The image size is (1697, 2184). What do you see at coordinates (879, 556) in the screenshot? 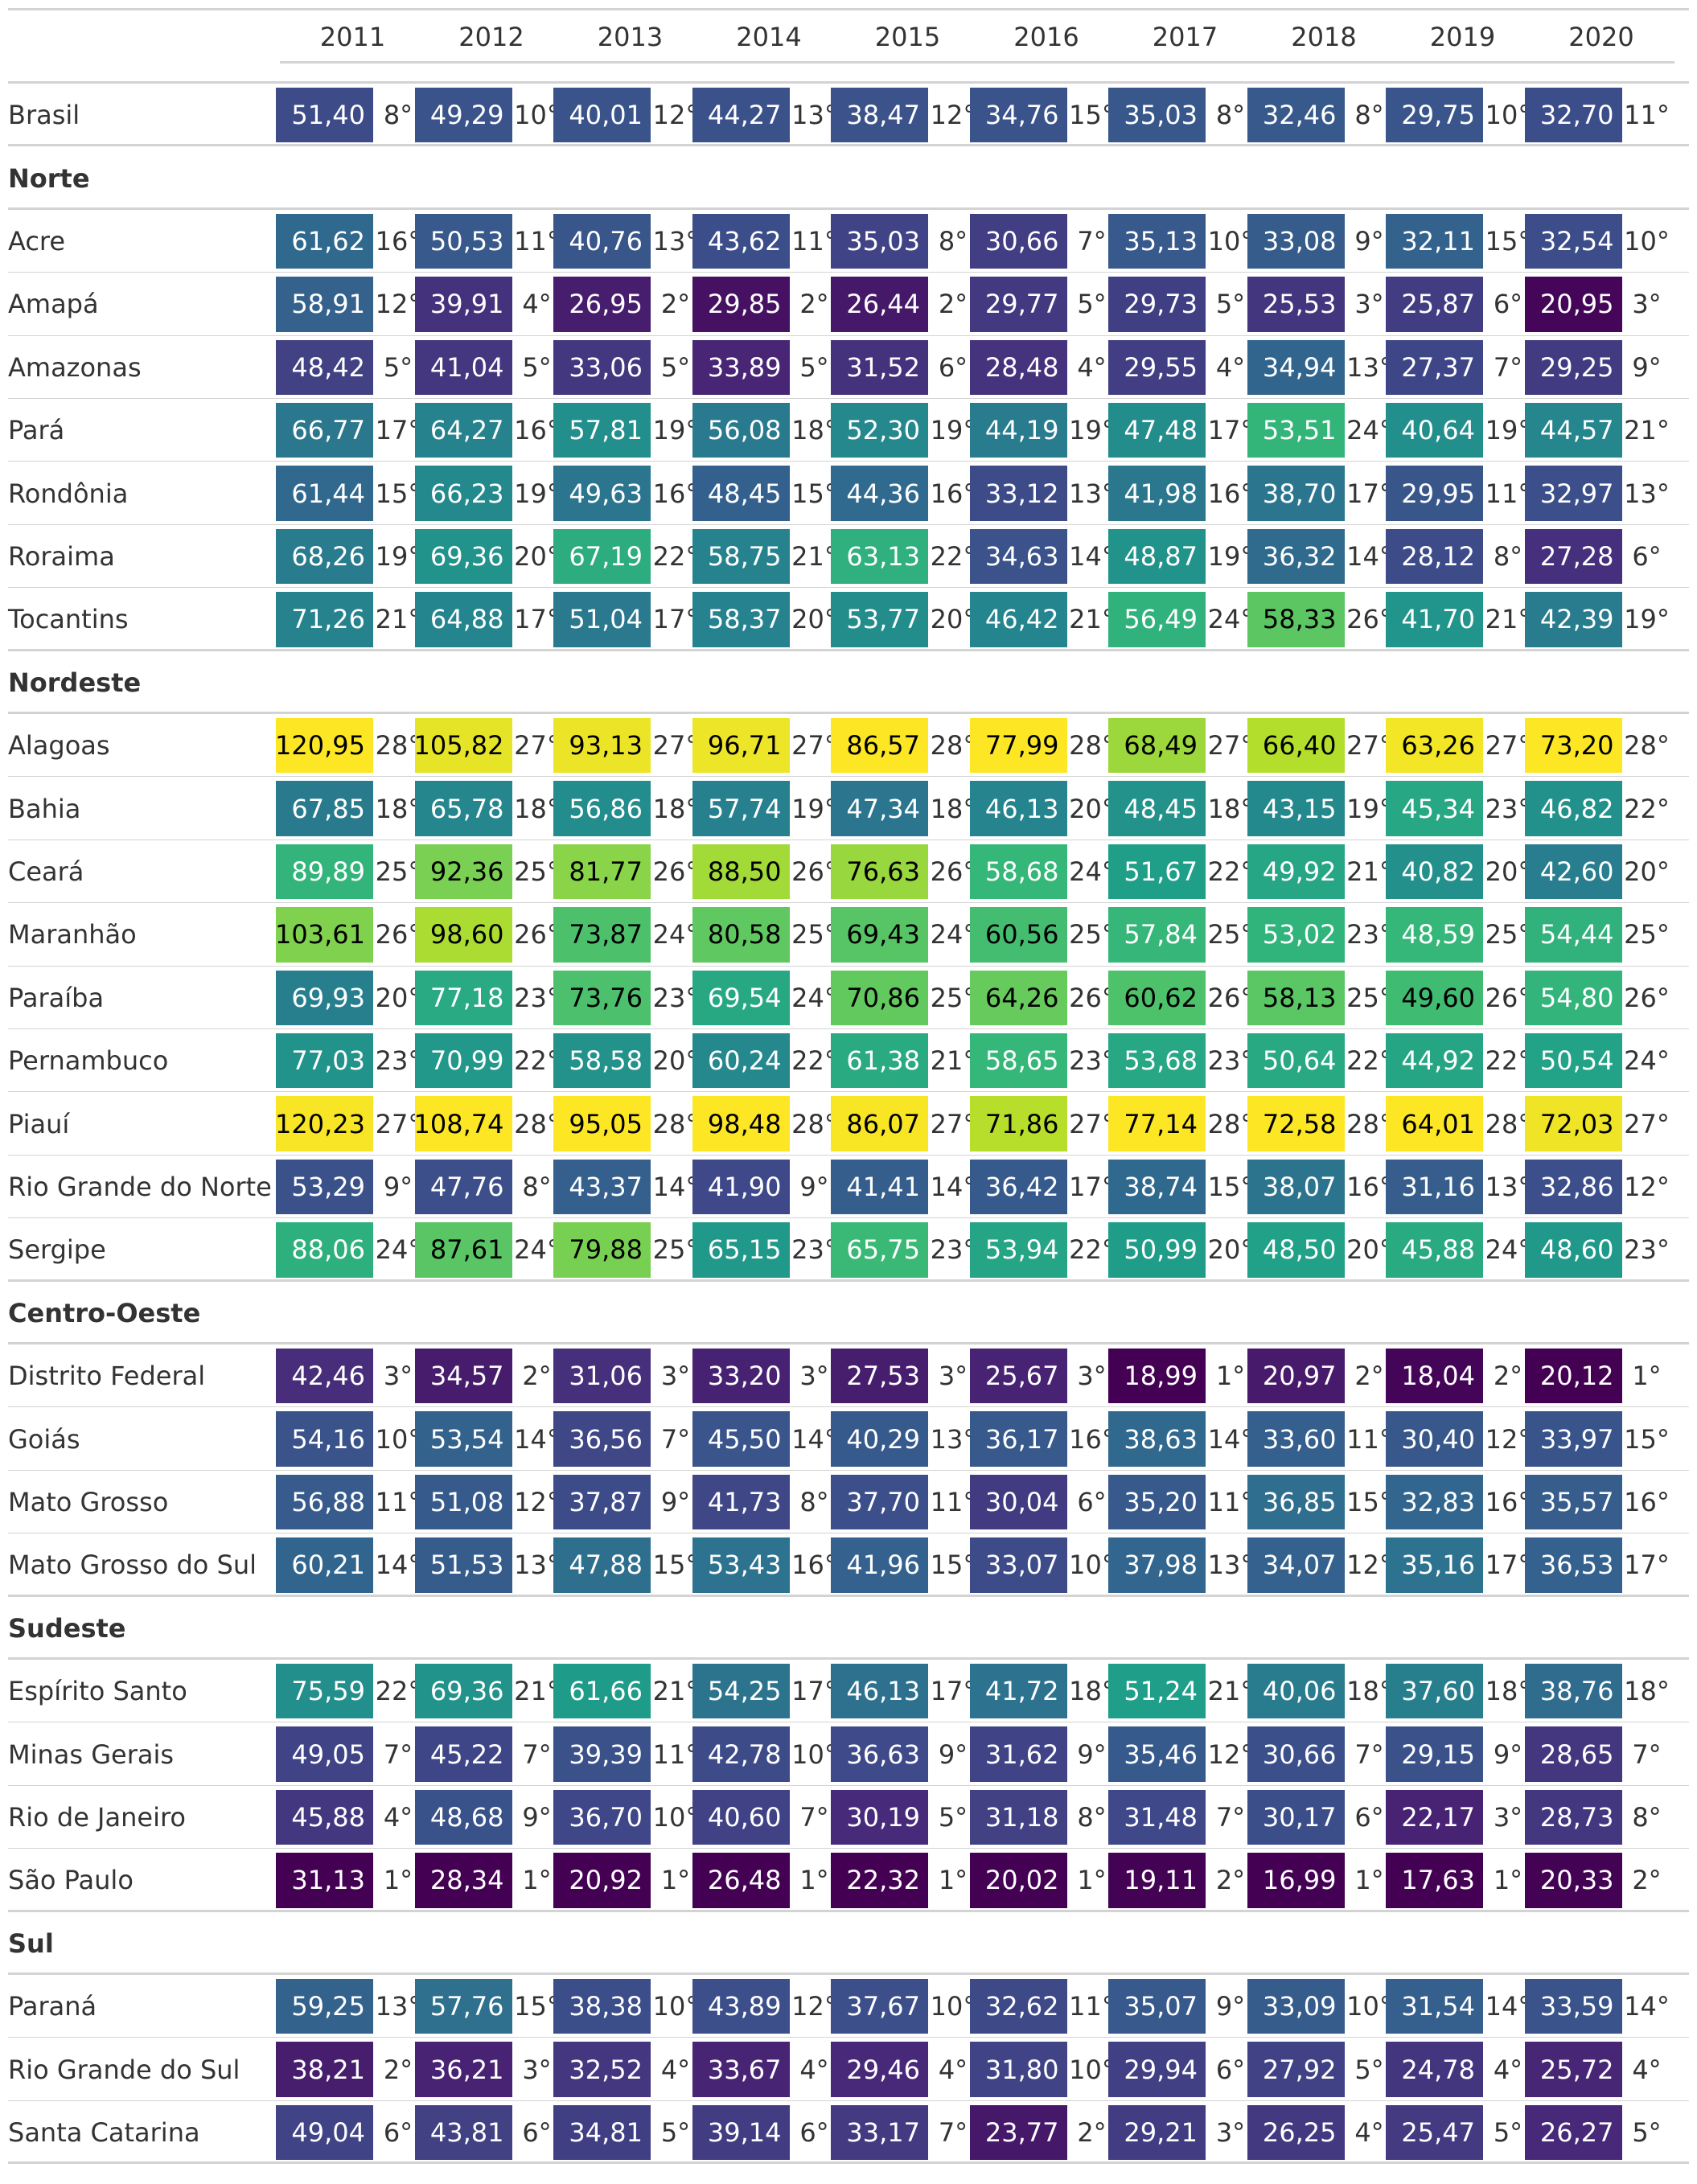
I see `value-cell: 63,13` at bounding box center [879, 556].